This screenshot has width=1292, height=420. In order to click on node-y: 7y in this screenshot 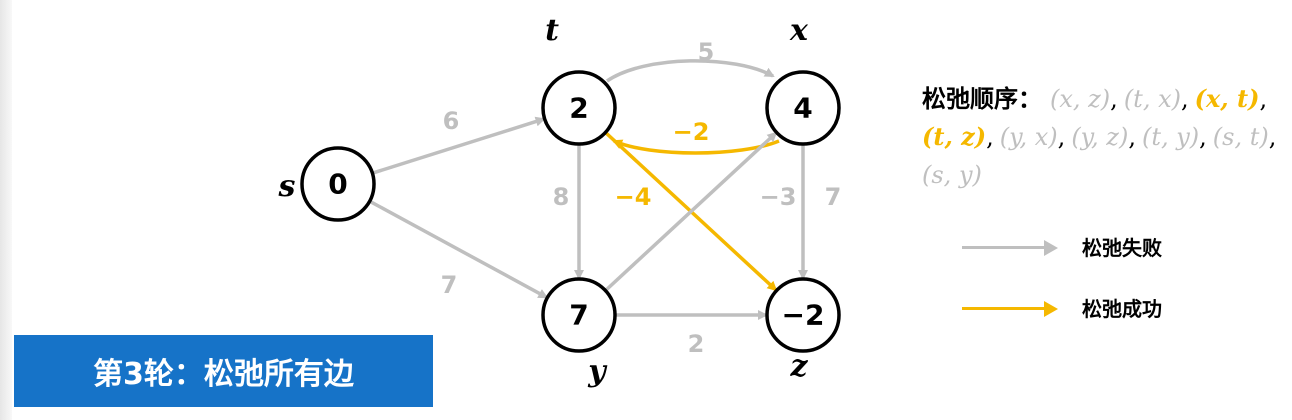, I will do `click(579, 333)`.